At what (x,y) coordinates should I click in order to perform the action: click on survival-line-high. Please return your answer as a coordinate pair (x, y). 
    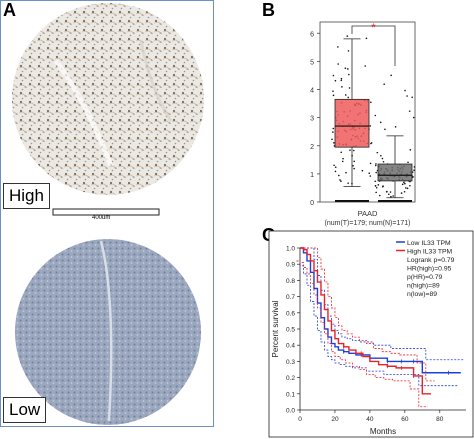
    Looking at the image, I should click on (366, 321).